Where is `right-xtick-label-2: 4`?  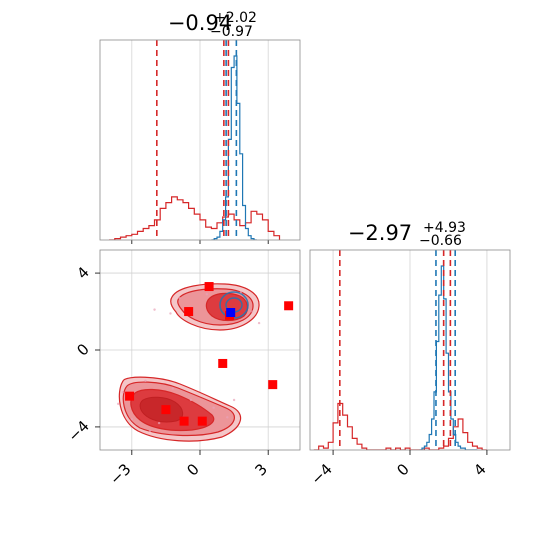 right-xtick-label-2: 4 is located at coordinates (479, 469).